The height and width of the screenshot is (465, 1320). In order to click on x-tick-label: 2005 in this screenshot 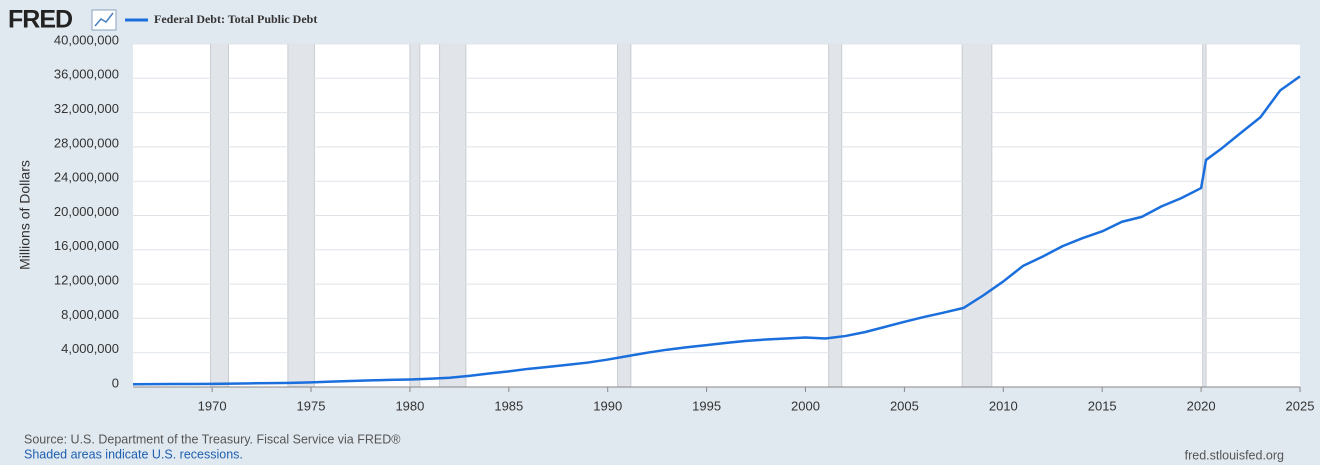, I will do `click(904, 405)`.